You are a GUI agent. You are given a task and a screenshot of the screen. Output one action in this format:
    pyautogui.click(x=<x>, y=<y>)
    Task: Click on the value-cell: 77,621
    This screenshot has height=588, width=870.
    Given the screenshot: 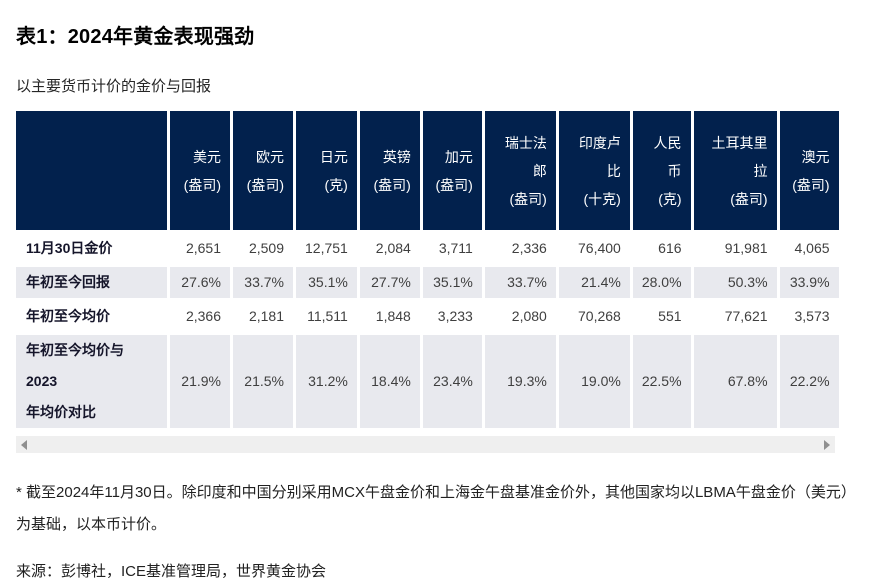 What is the action you would take?
    pyautogui.click(x=746, y=316)
    